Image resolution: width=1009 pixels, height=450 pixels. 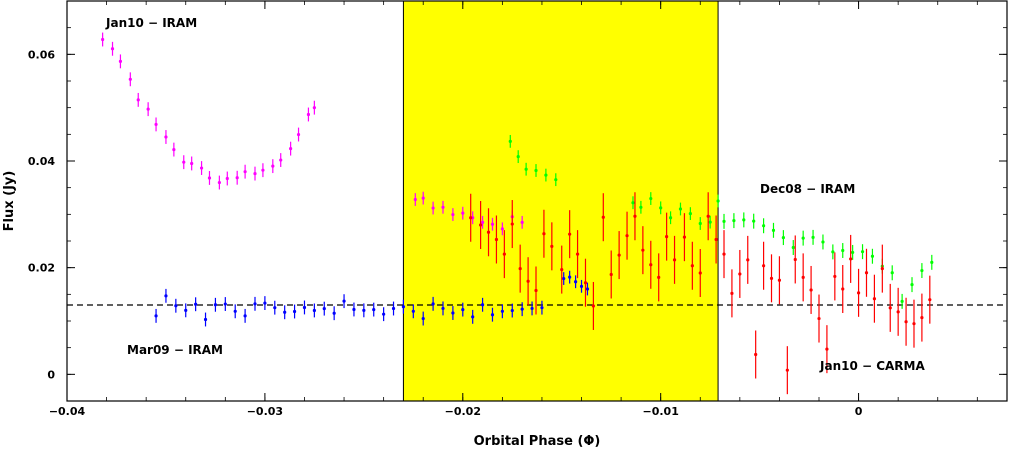 What do you see at coordinates (41, 268) in the screenshot?
I see `y-tick-label: 0.02` at bounding box center [41, 268].